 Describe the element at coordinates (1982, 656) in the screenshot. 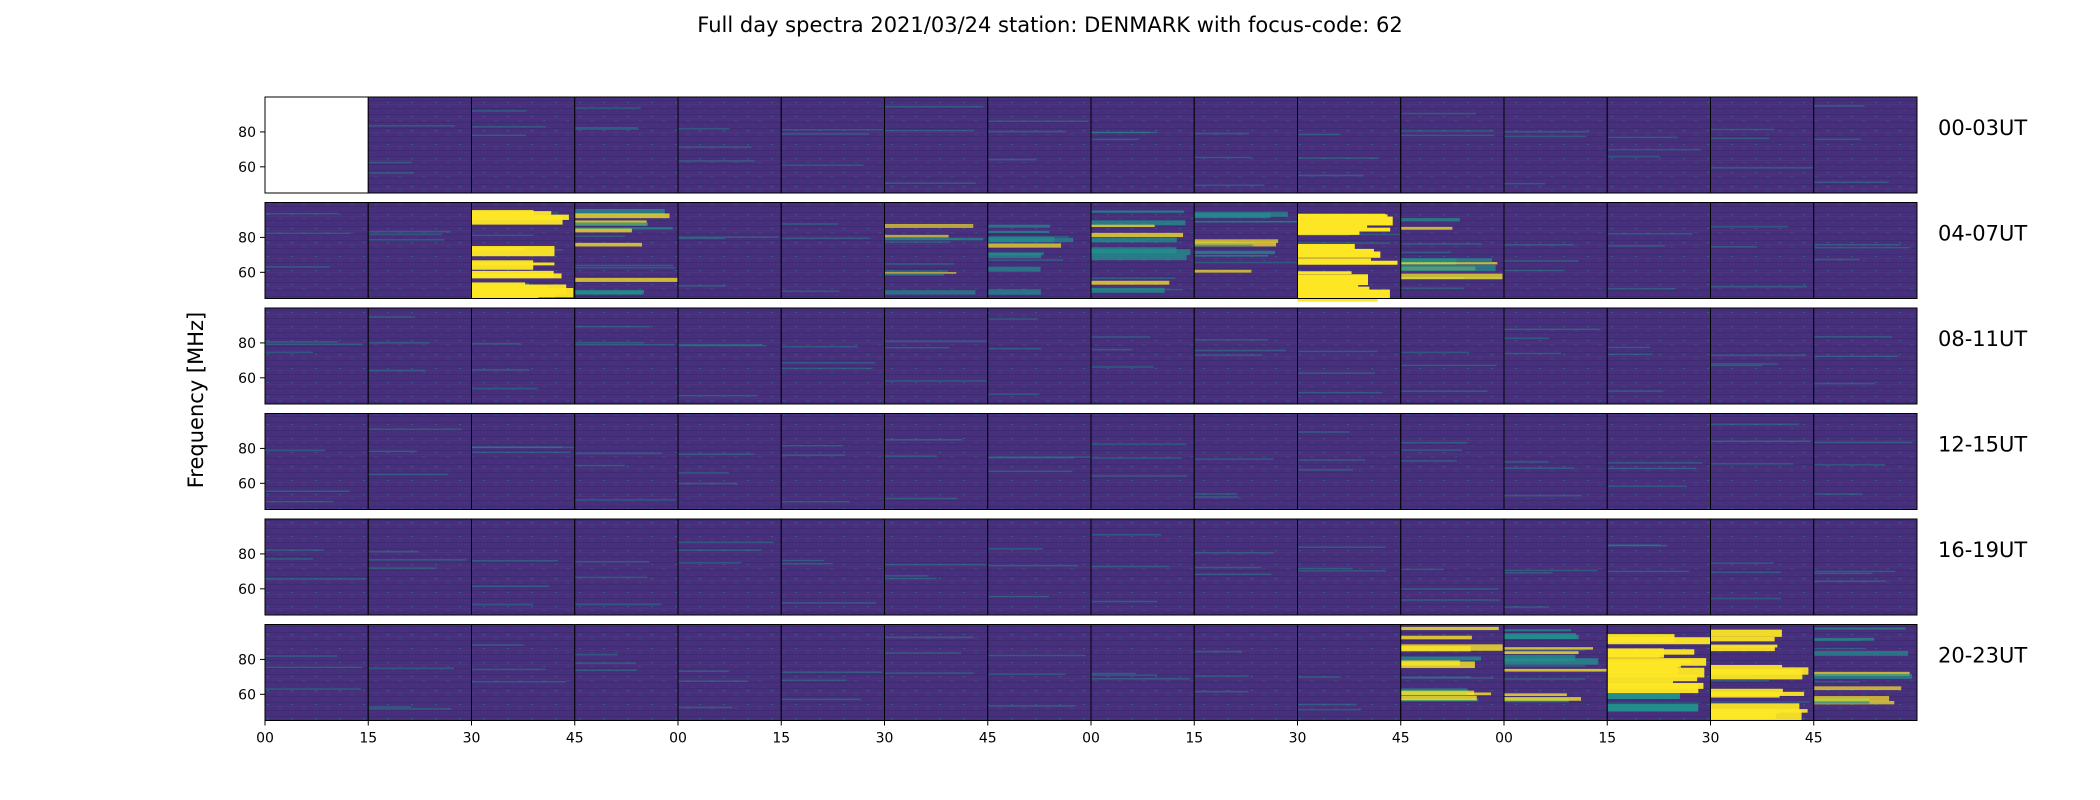

I see `row-time-label: 20-23UT` at that location.